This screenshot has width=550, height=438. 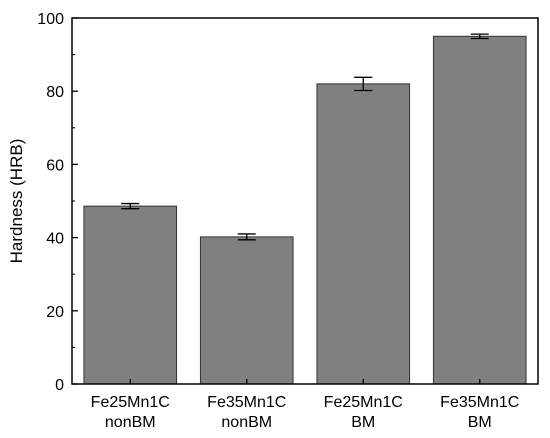 What do you see at coordinates (363, 422) in the screenshot?
I see `x-tick-label-line-3-2: BM` at bounding box center [363, 422].